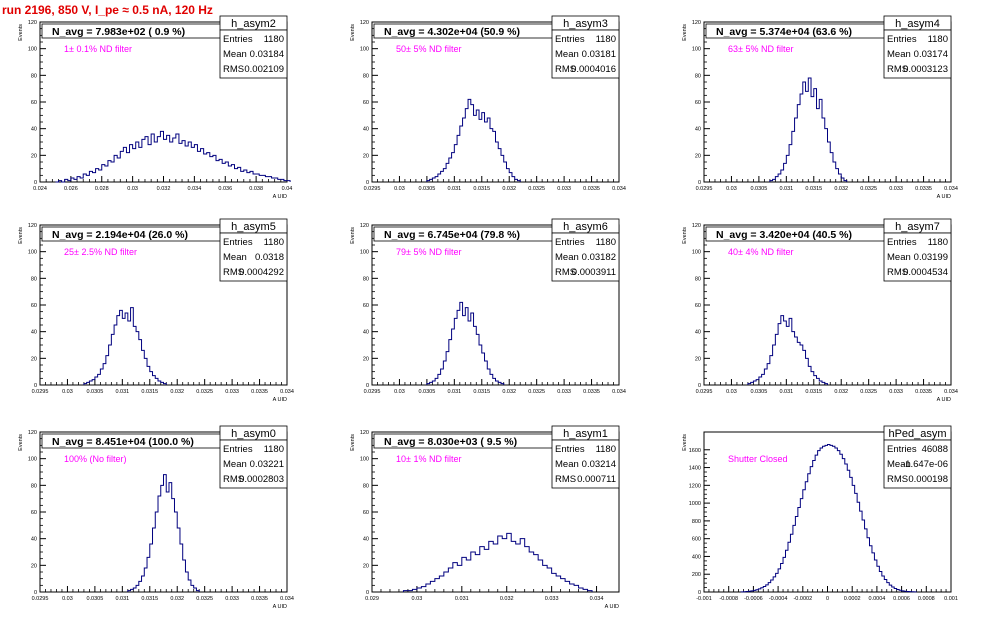 The image size is (996, 622). Describe the element at coordinates (928, 479) in the screenshot. I see `stats-value: 0.000198` at that location.